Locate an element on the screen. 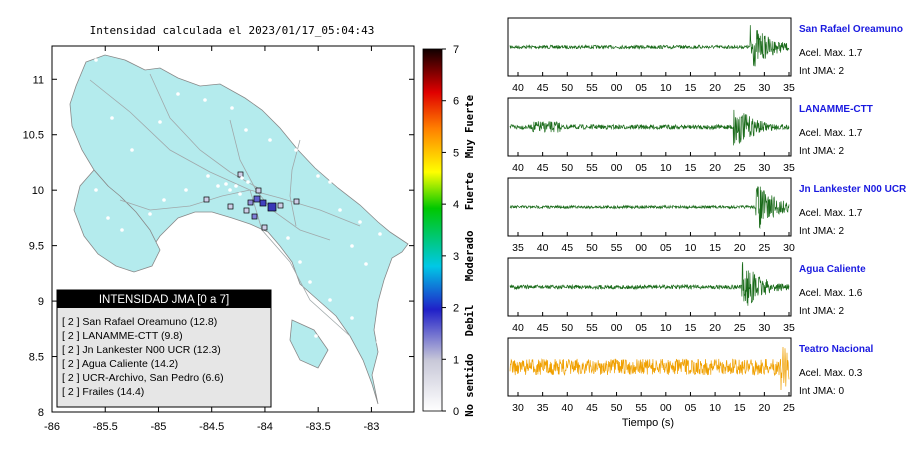 The width and height of the screenshot is (910, 460). time-tick-label: 10 is located at coordinates (666, 168).